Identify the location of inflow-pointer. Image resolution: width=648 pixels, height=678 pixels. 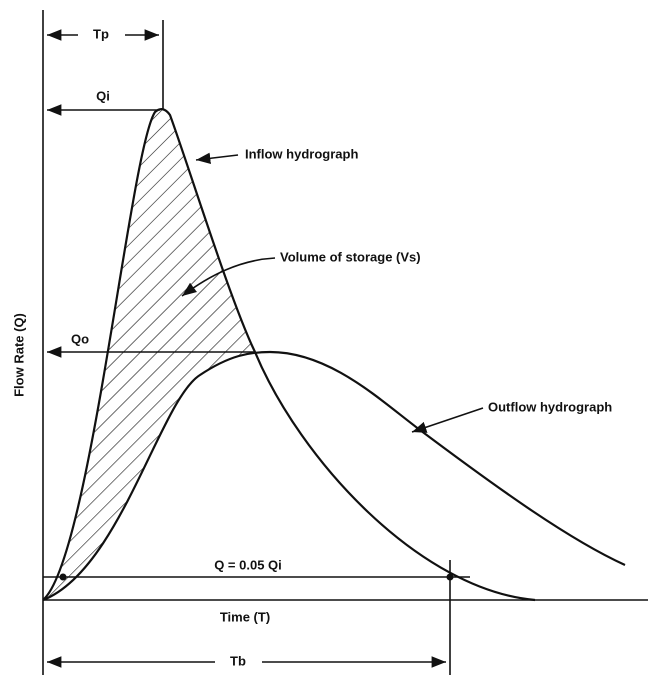
(217, 158).